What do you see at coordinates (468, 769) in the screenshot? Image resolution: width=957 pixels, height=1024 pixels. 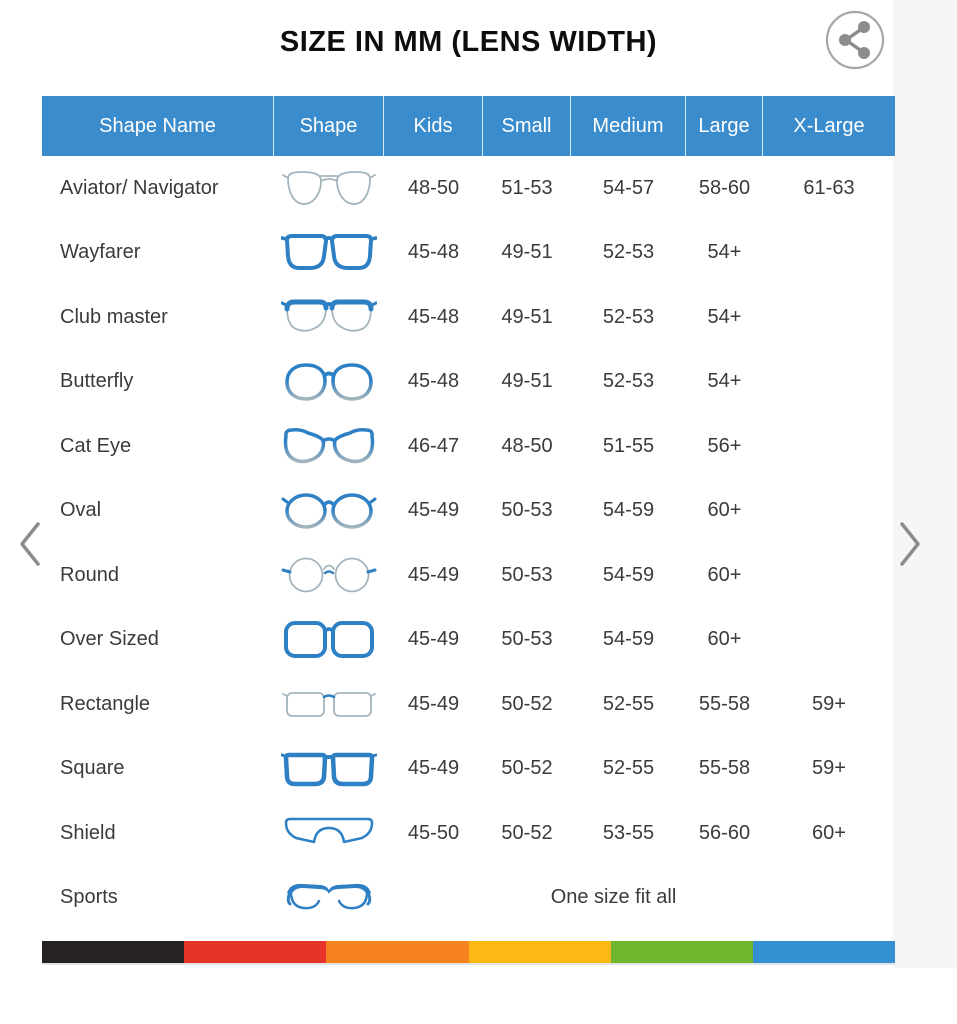 I see `table-row: Square 45-49 50-52 52-55 55-58 59+` at bounding box center [468, 769].